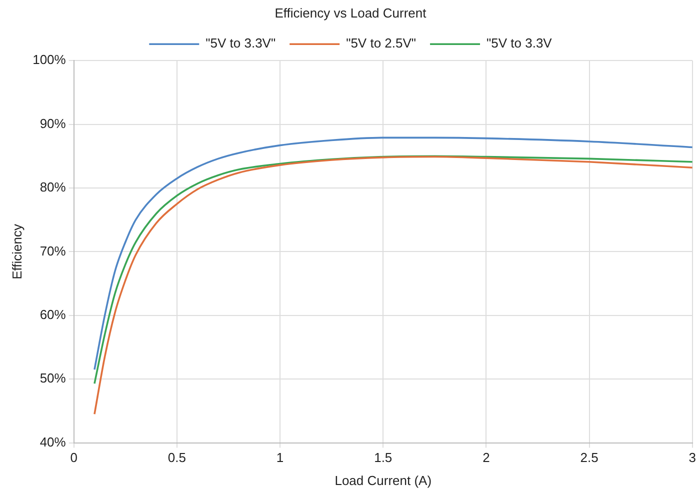  I want to click on y-tick-label: 100%, so click(49, 60).